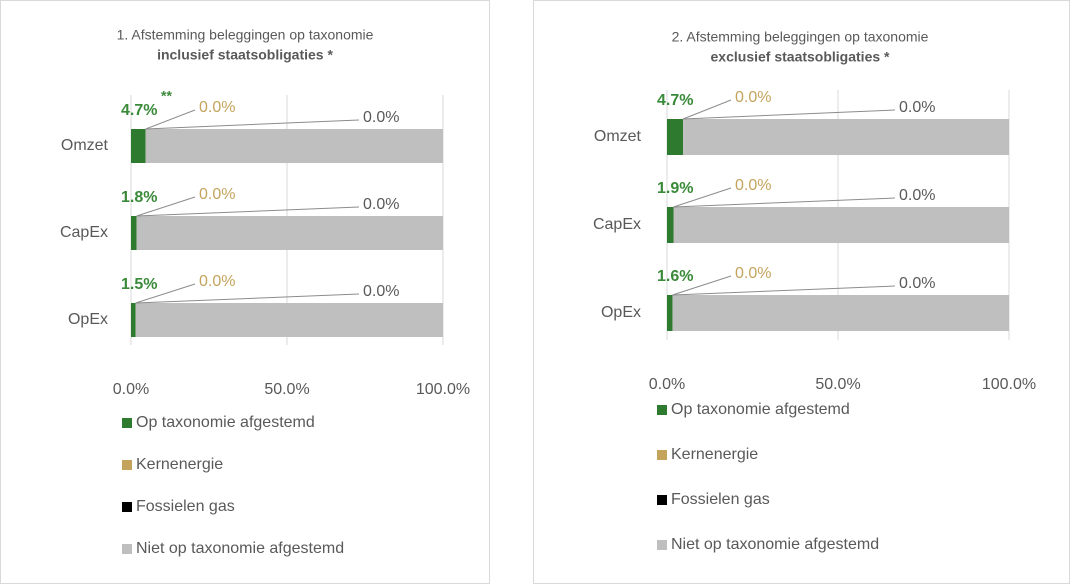 The width and height of the screenshot is (1071, 585). Describe the element at coordinates (675, 188) in the screenshot. I see `data-label: 1.9%` at that location.